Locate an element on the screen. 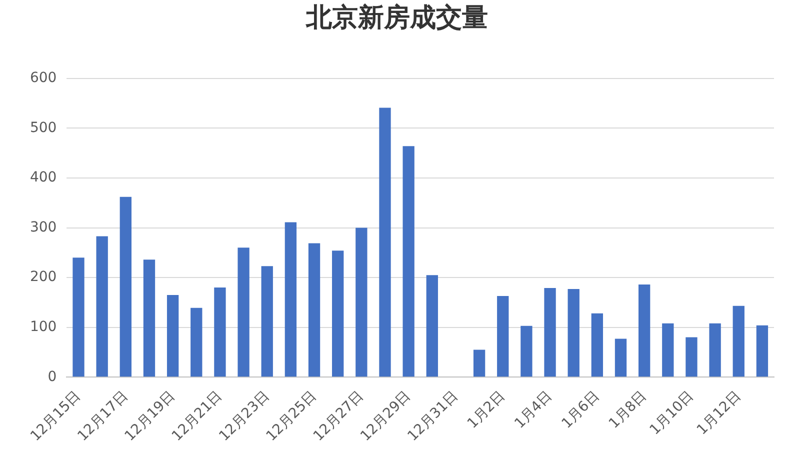 The image size is (794, 452). y-tick-label: 200 is located at coordinates (43, 277).